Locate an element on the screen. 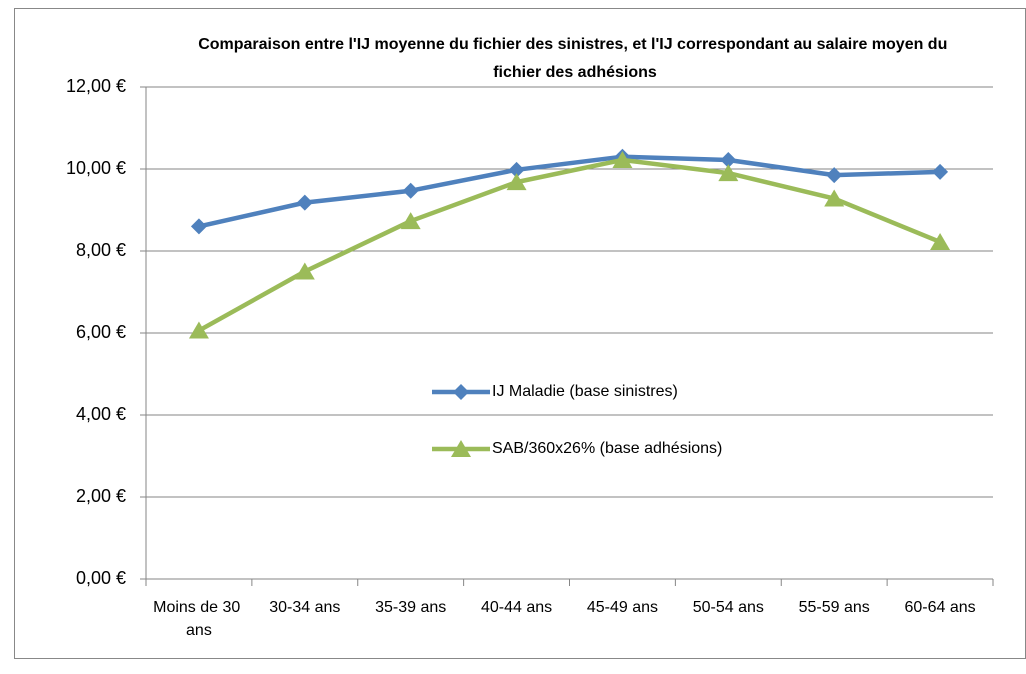 This screenshot has height=674, width=1026. x-tick-label: 45-49 ans is located at coordinates (622, 607).